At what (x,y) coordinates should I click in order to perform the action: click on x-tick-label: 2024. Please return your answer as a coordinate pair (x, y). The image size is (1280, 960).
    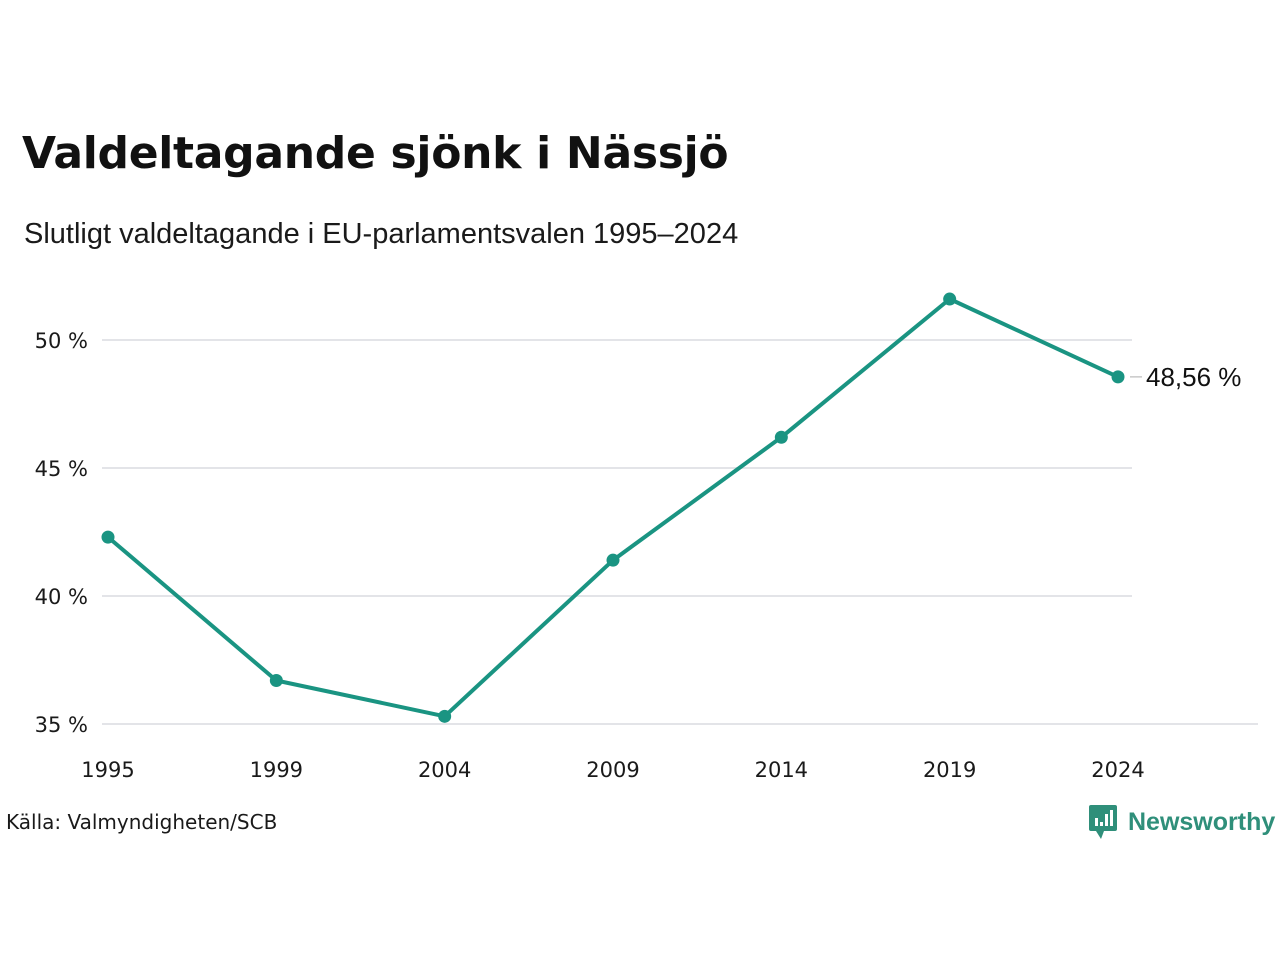
    Looking at the image, I should click on (1117, 770).